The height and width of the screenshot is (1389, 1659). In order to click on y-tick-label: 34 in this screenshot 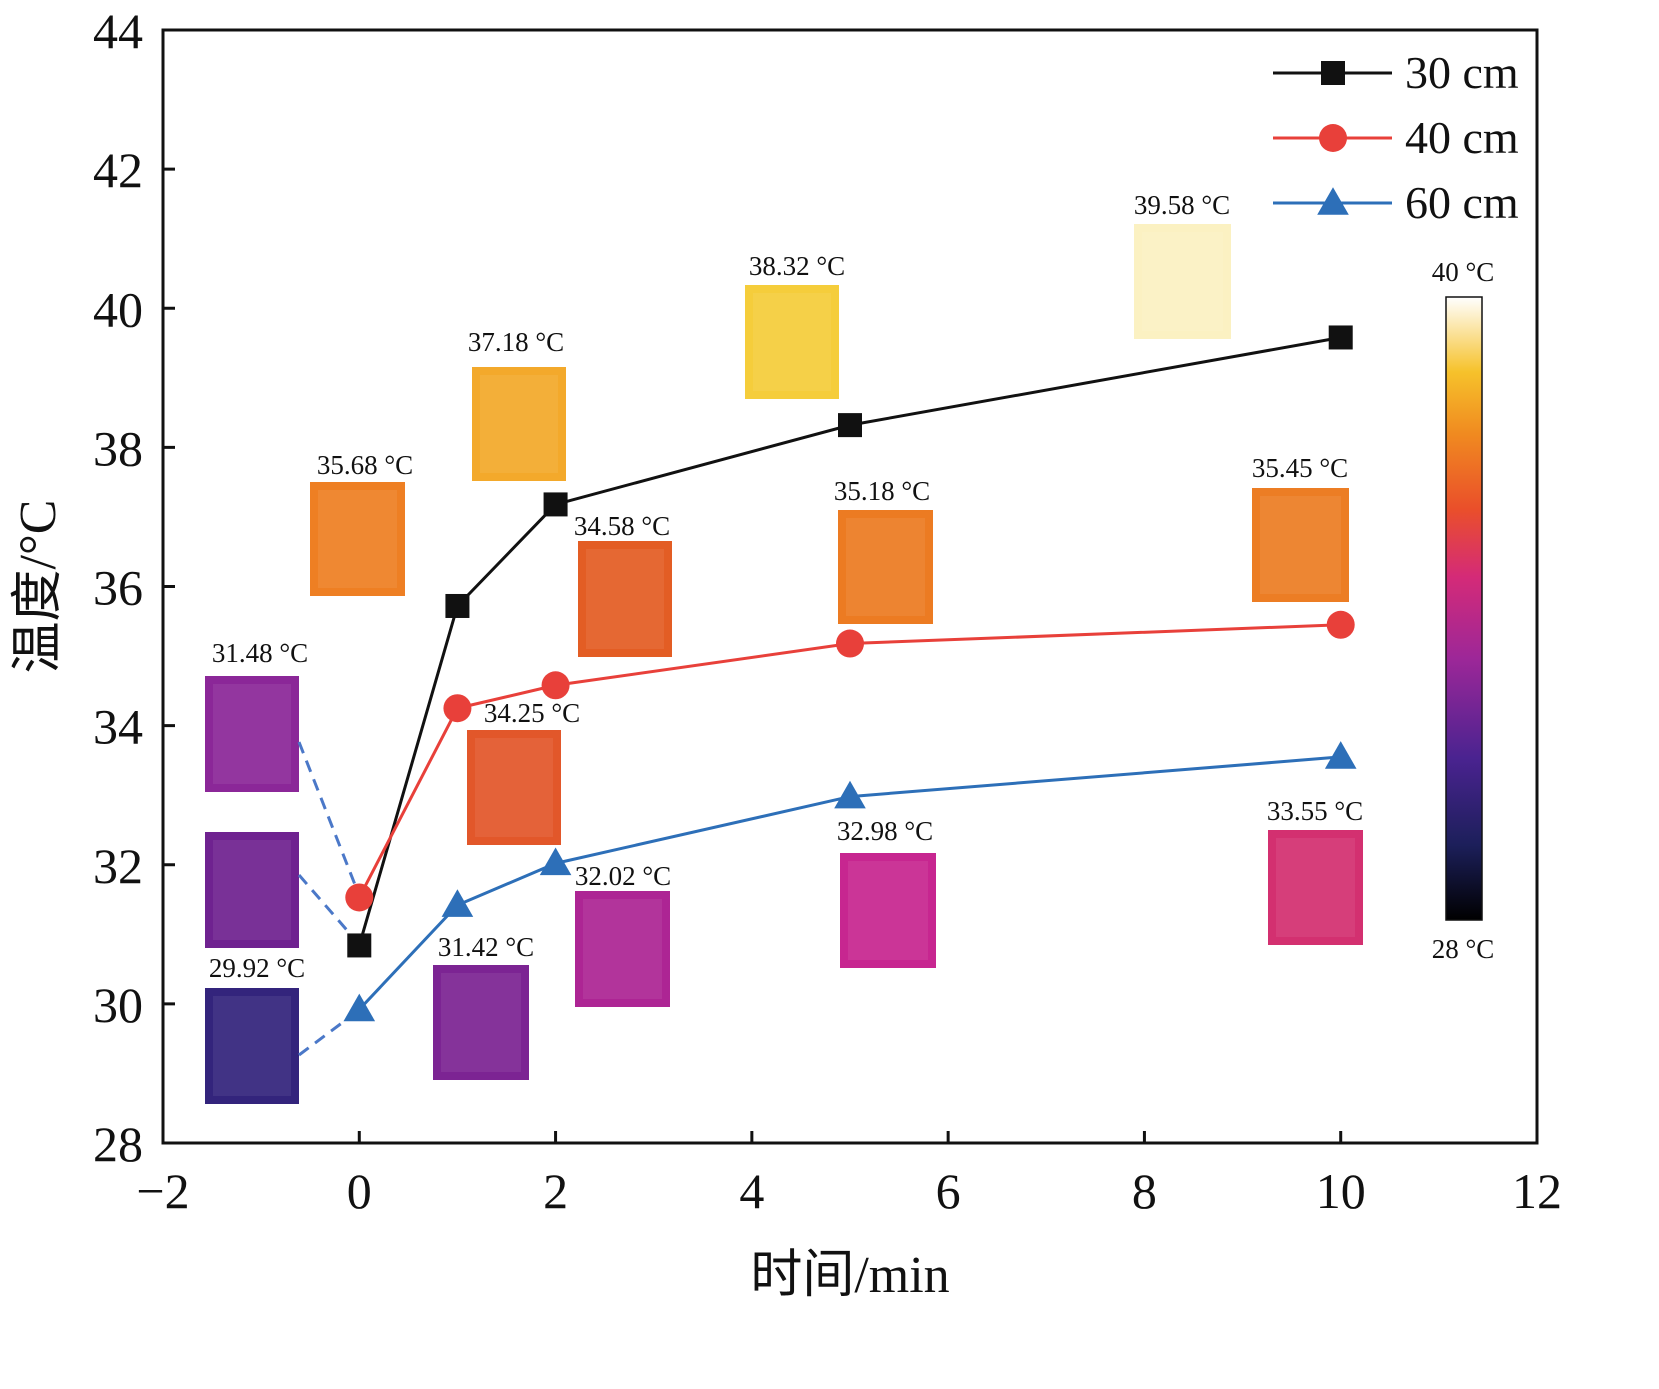, I will do `click(118, 727)`.